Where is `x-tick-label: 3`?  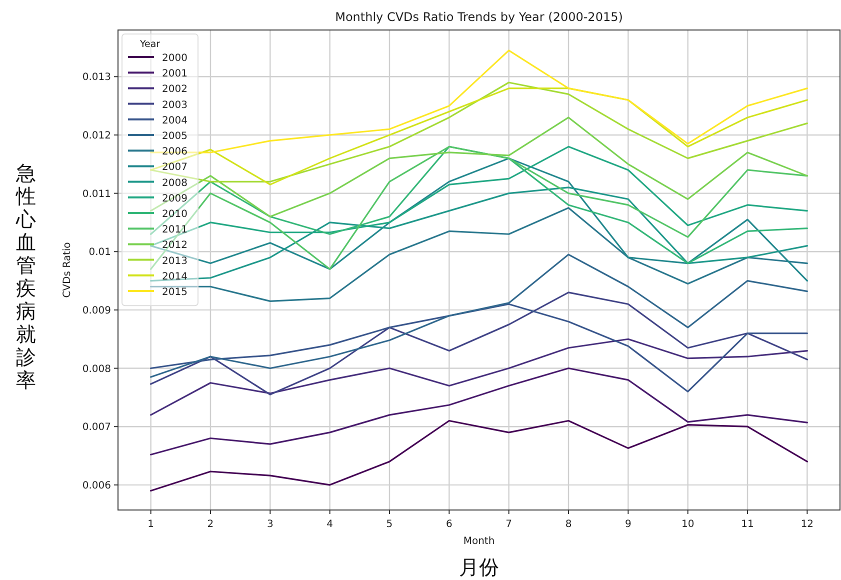 x-tick-label: 3 is located at coordinates (270, 524).